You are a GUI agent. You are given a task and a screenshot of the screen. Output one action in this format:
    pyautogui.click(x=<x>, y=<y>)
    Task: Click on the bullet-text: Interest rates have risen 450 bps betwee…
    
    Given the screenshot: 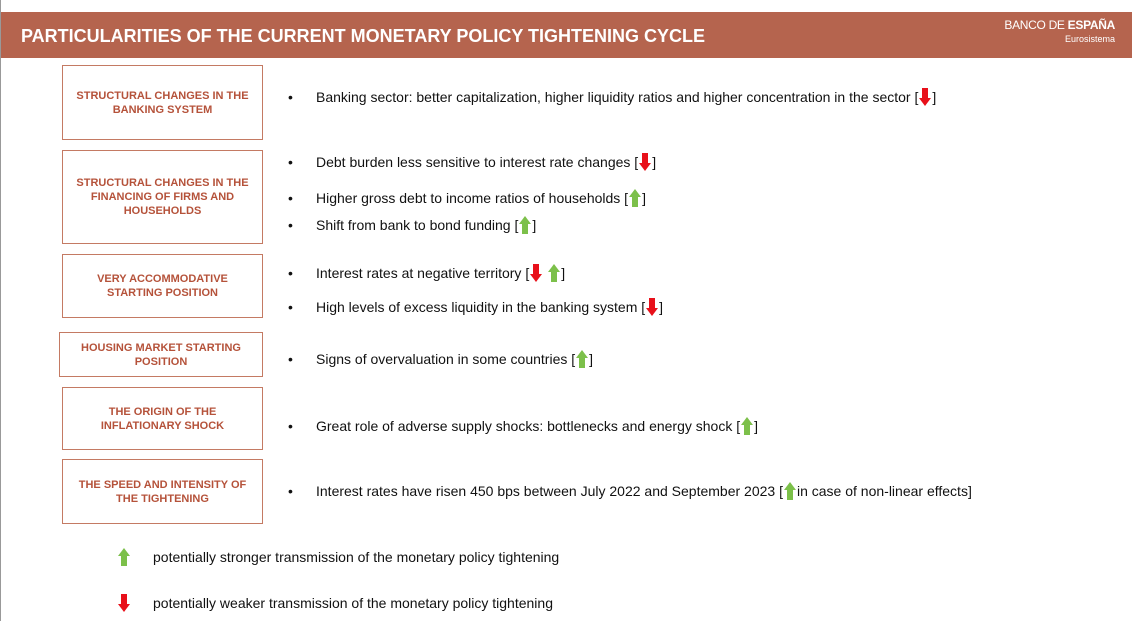 What is the action you would take?
    pyautogui.click(x=549, y=491)
    